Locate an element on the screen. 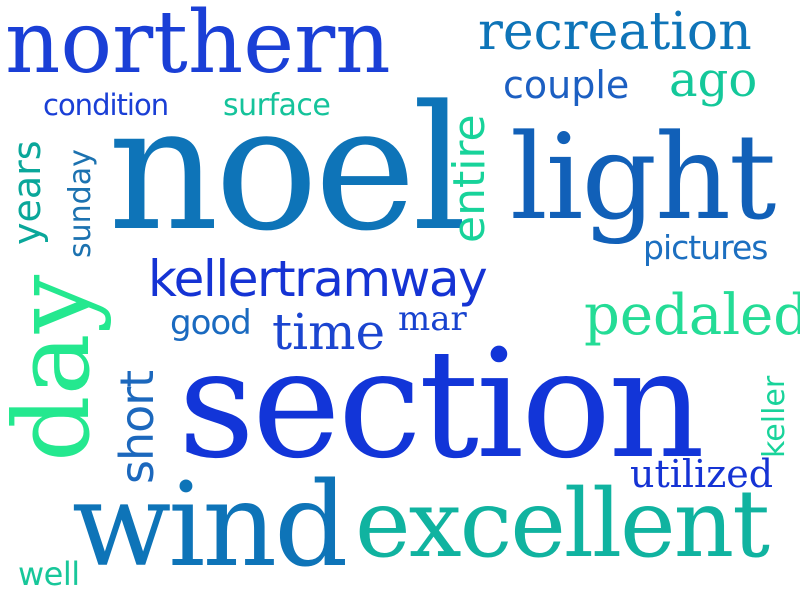 This screenshot has width=800, height=600. word-well: well is located at coordinates (49, 574).